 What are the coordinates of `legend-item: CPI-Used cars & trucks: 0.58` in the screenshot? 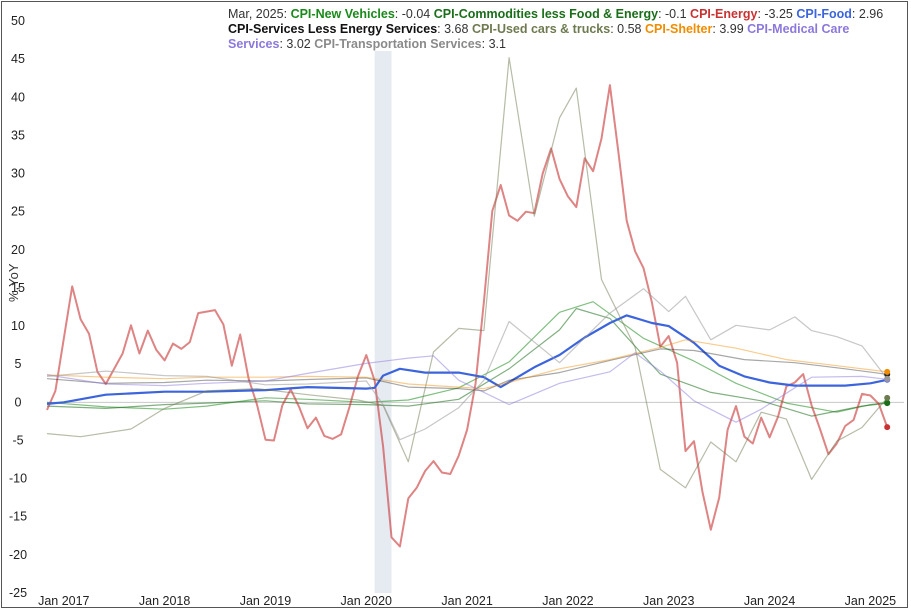 It's located at (556, 29).